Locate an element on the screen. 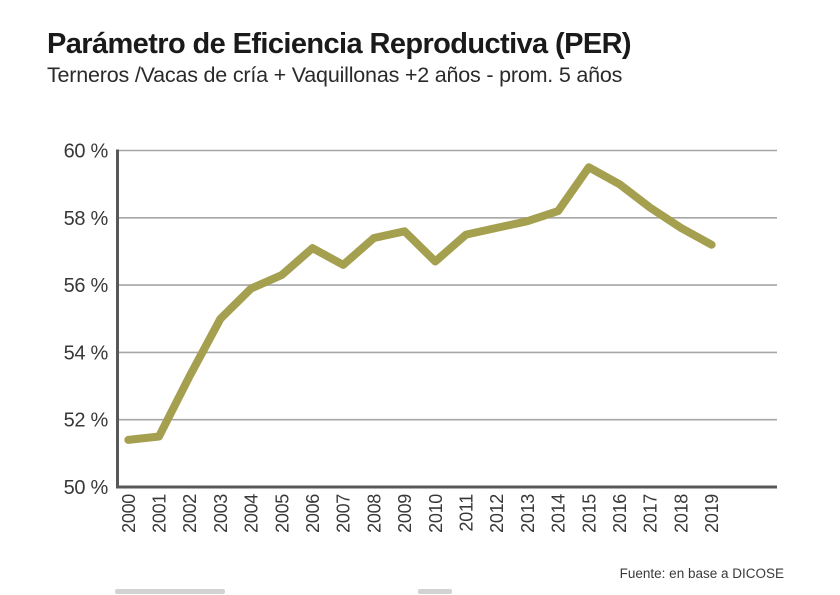 This screenshot has width=840, height=595. y-axis-label: 54 % is located at coordinates (86, 353).